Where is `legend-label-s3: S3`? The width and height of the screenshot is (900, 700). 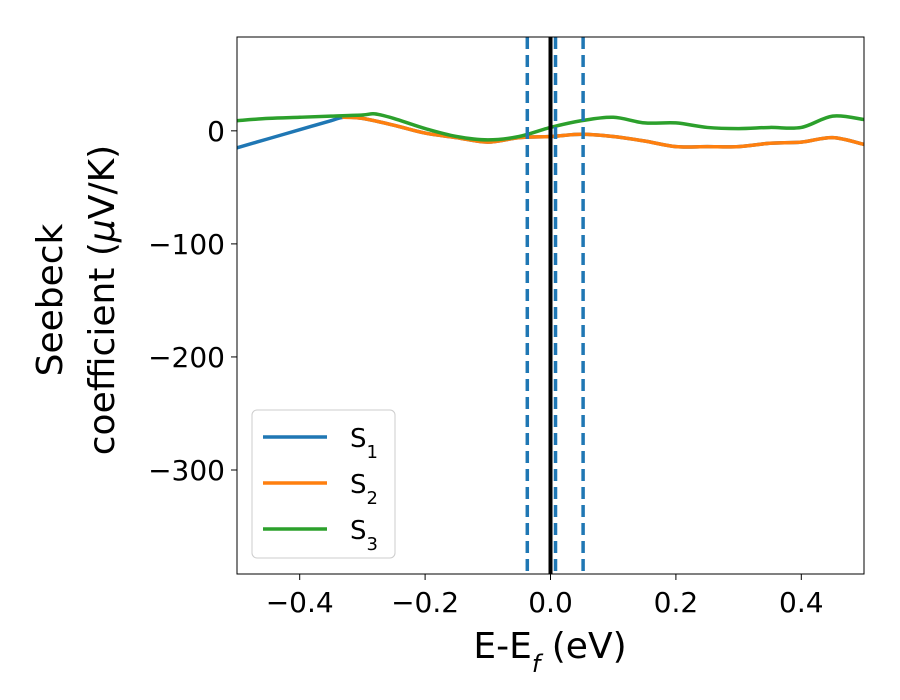 legend-label-s3: S3 is located at coordinates (364, 535).